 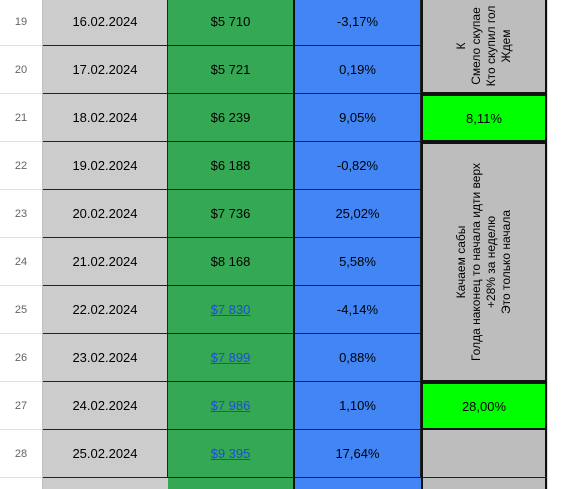 What do you see at coordinates (21, 406) in the screenshot?
I see `row-number: 27` at bounding box center [21, 406].